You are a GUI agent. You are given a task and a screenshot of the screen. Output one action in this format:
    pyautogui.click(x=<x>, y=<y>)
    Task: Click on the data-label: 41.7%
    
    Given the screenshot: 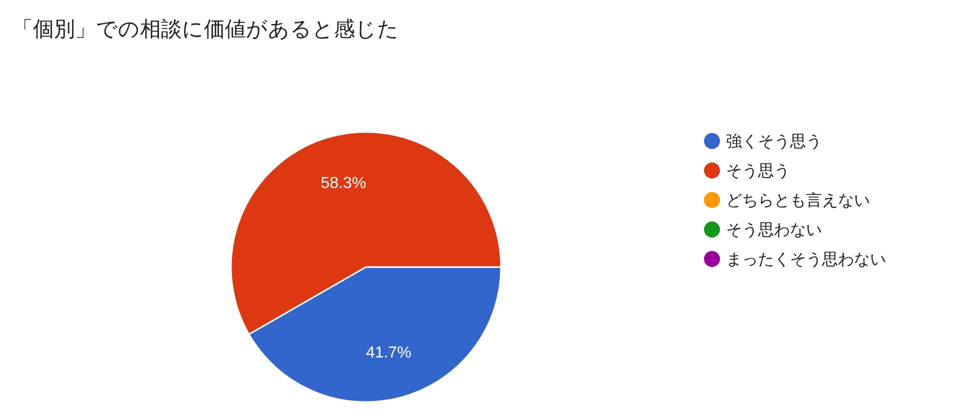 What is the action you would take?
    pyautogui.click(x=389, y=353)
    